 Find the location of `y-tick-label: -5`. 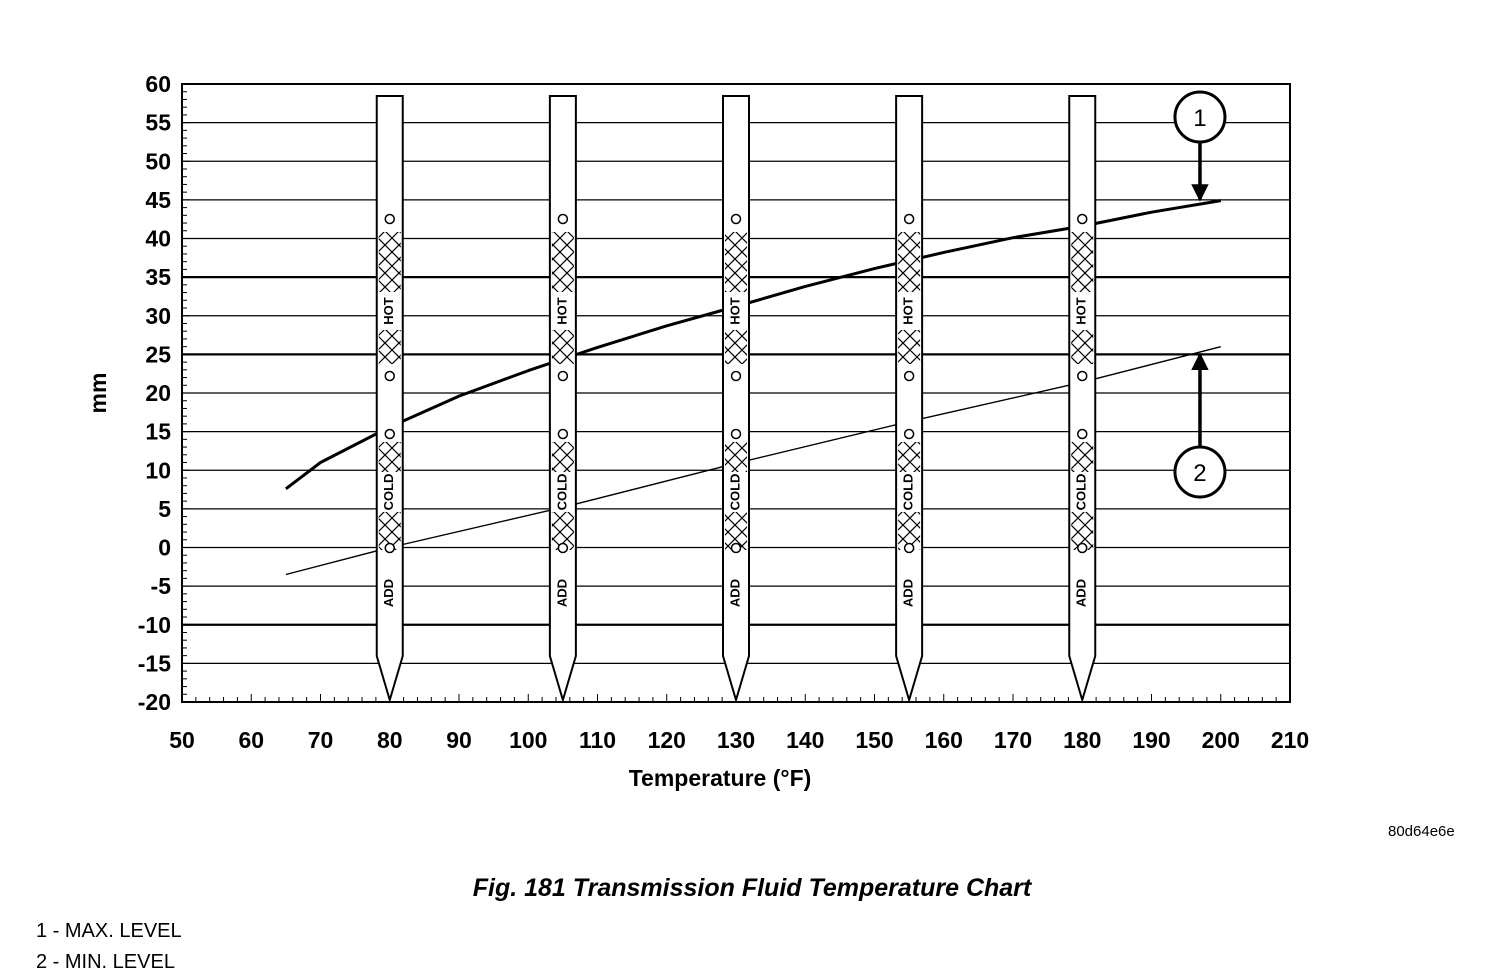

y-tick-label: -5 is located at coordinates (161, 586).